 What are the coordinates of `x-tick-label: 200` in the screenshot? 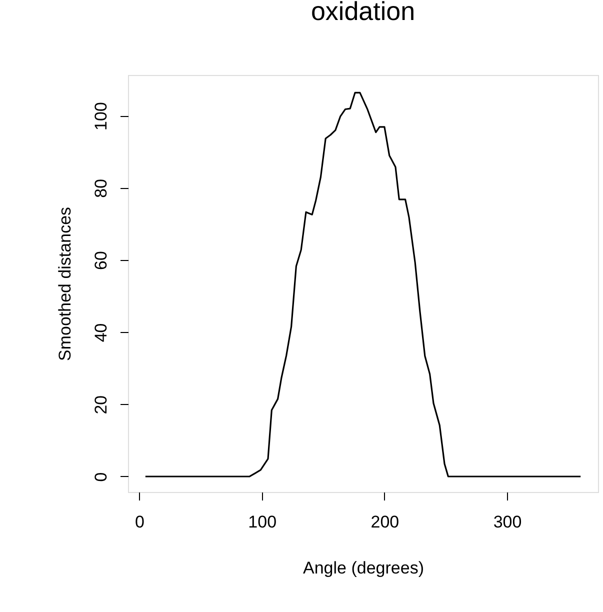 It's located at (385, 522).